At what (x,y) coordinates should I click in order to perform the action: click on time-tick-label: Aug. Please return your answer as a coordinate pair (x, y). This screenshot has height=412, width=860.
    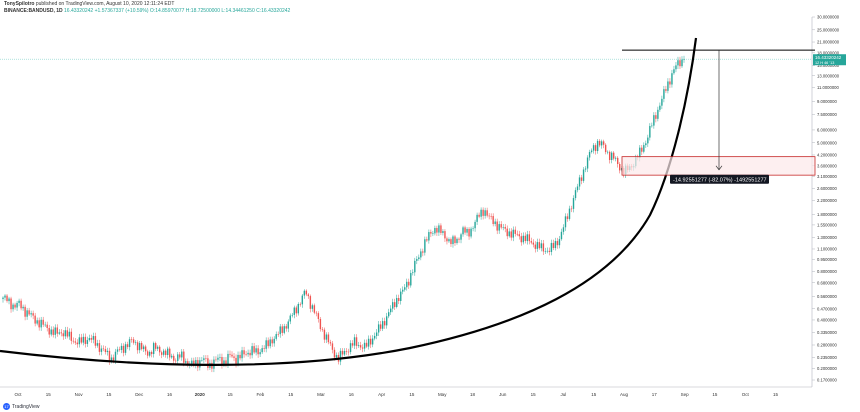
    Looking at the image, I should click on (624, 394).